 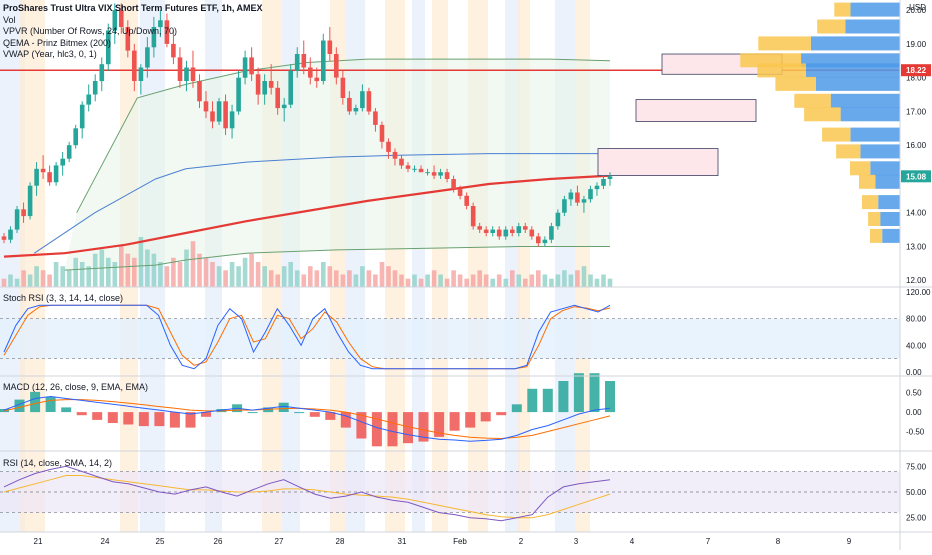 What do you see at coordinates (916, 111) in the screenshot?
I see `price-tick-label: 17.00` at bounding box center [916, 111].